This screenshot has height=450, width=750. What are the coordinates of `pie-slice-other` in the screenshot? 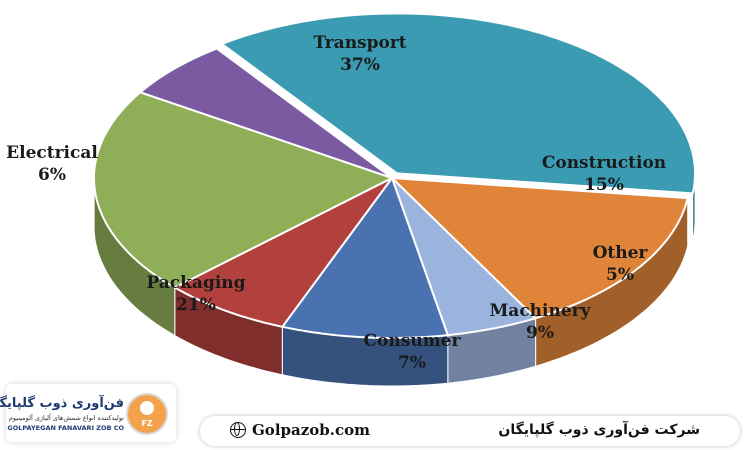 It's located at (464, 257).